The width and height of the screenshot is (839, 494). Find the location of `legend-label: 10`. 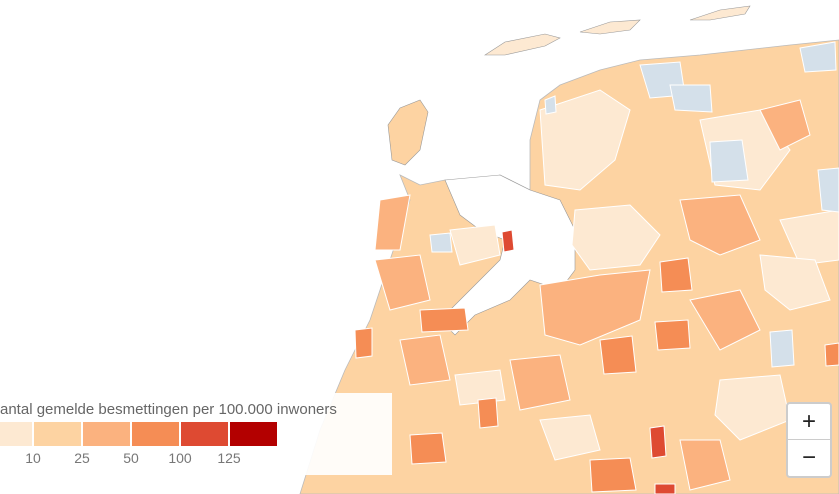

legend-label: 10 is located at coordinates (33, 458).